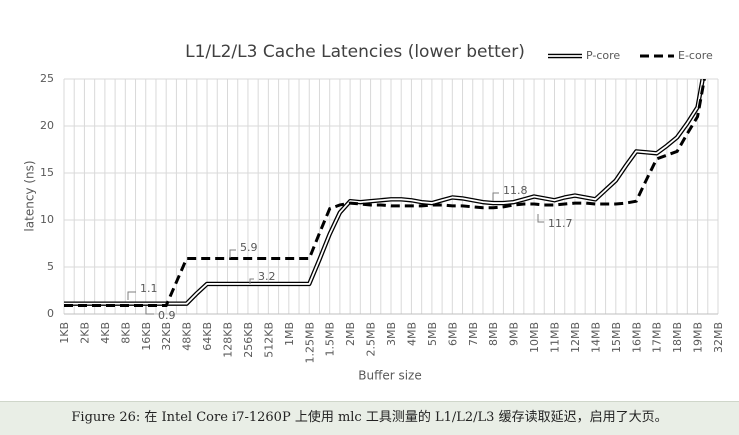 This screenshot has width=739, height=435. Describe the element at coordinates (64, 333) in the screenshot. I see `x-tick-label: 1KB` at that location.